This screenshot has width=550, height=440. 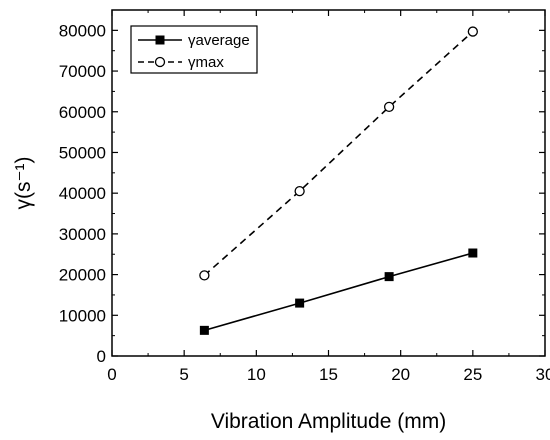 I want to click on legend-label: γaverage, so click(x=219, y=40).